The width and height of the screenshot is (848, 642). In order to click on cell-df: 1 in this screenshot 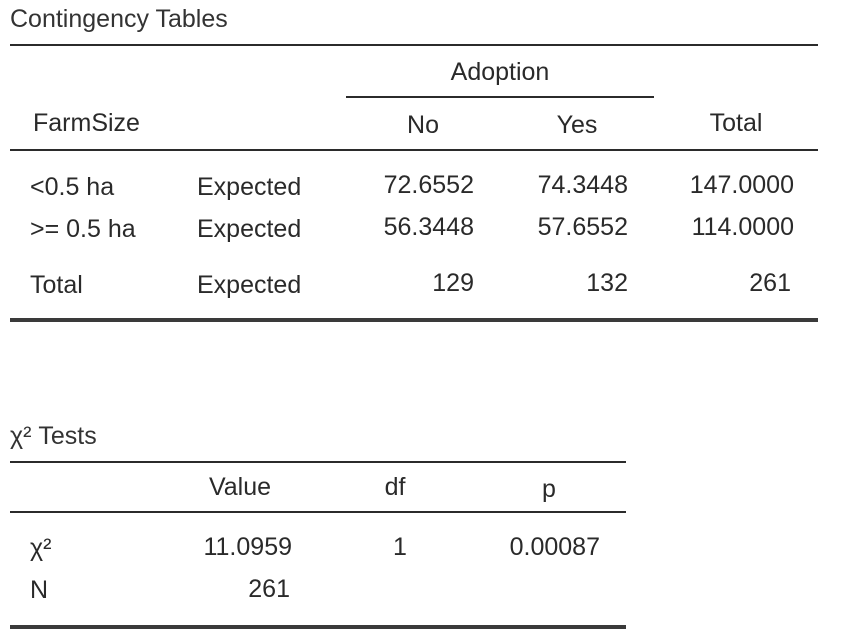, I will do `click(400, 547)`.